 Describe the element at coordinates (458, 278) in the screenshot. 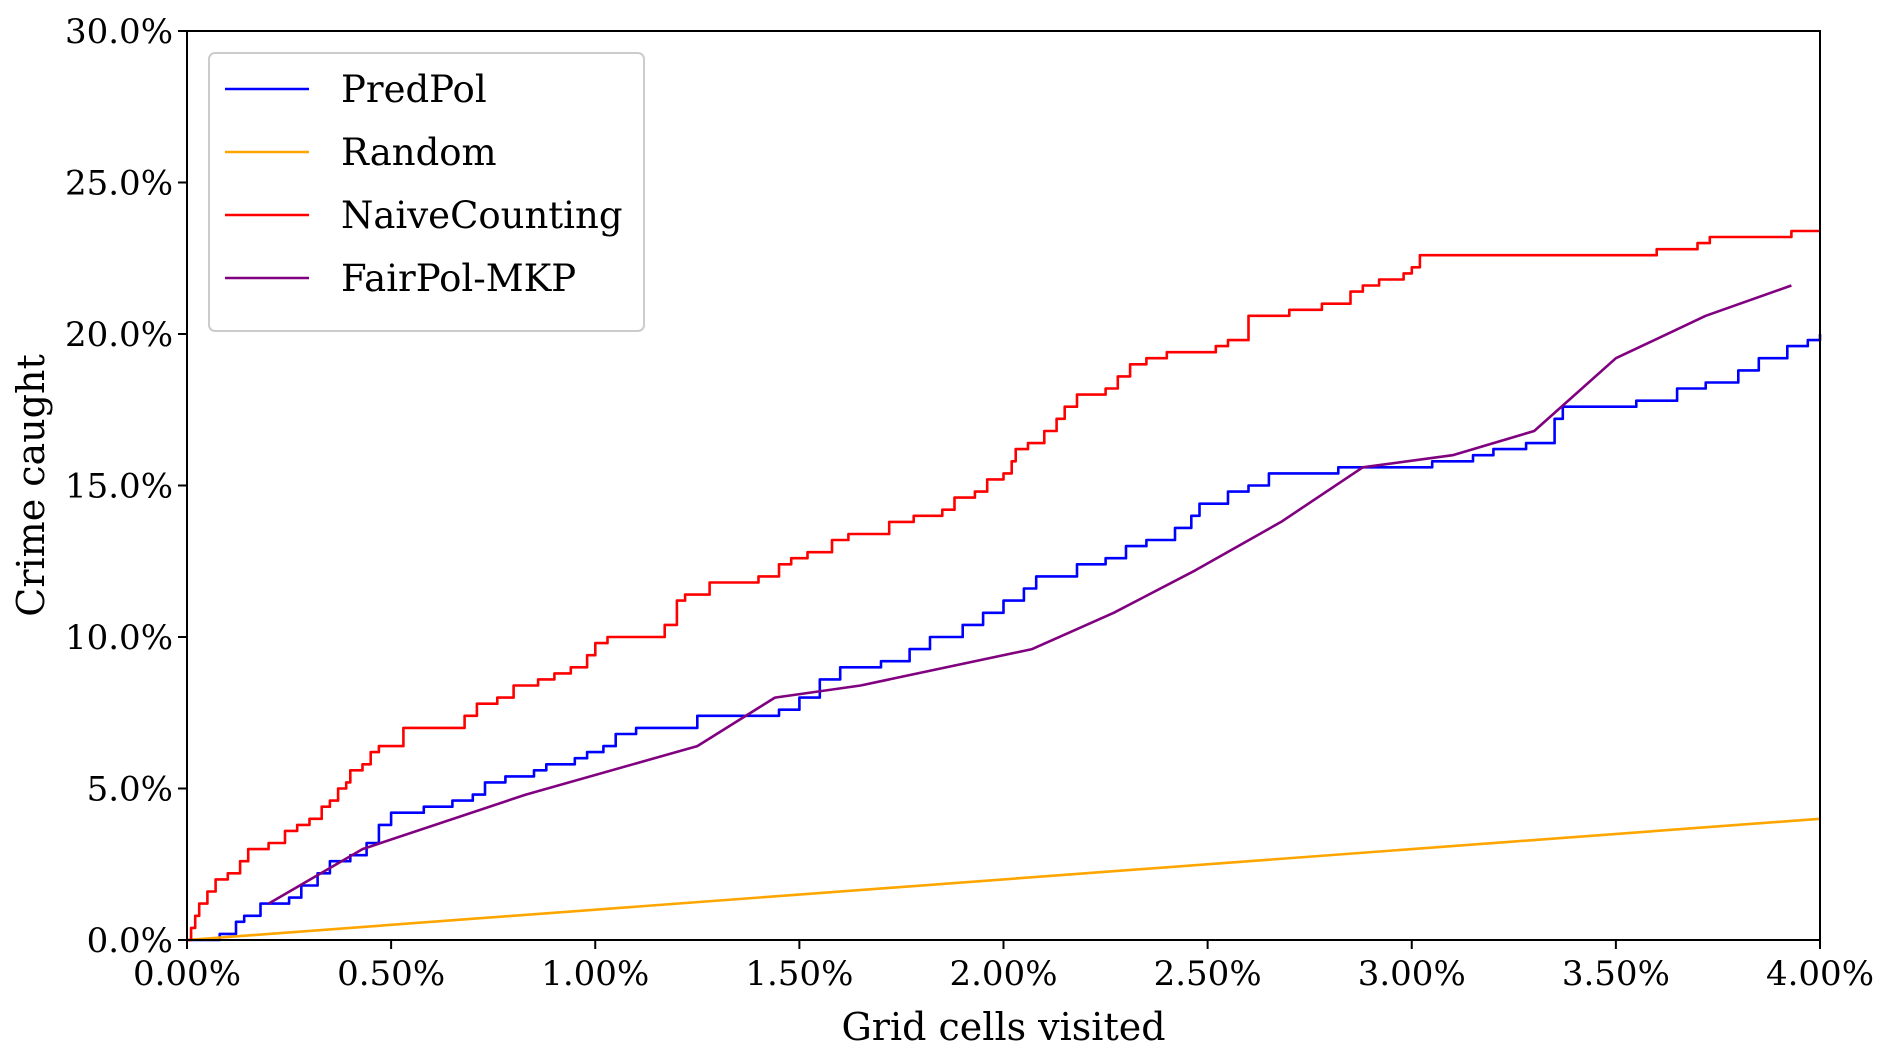

I see `legend-label-fairpol-mkp: FairPol-MKP` at that location.